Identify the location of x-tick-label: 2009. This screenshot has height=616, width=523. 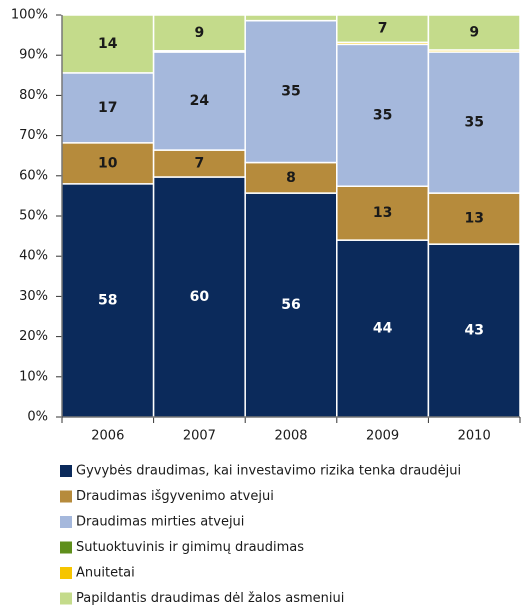
(382, 436).